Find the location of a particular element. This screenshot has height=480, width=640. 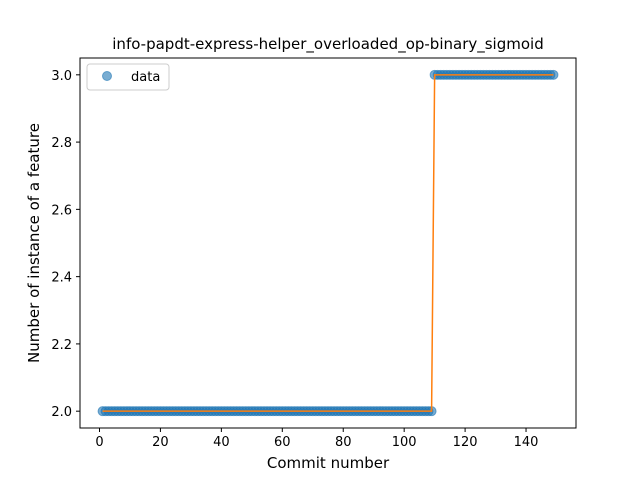

x-tick-label: 40 is located at coordinates (221, 442).